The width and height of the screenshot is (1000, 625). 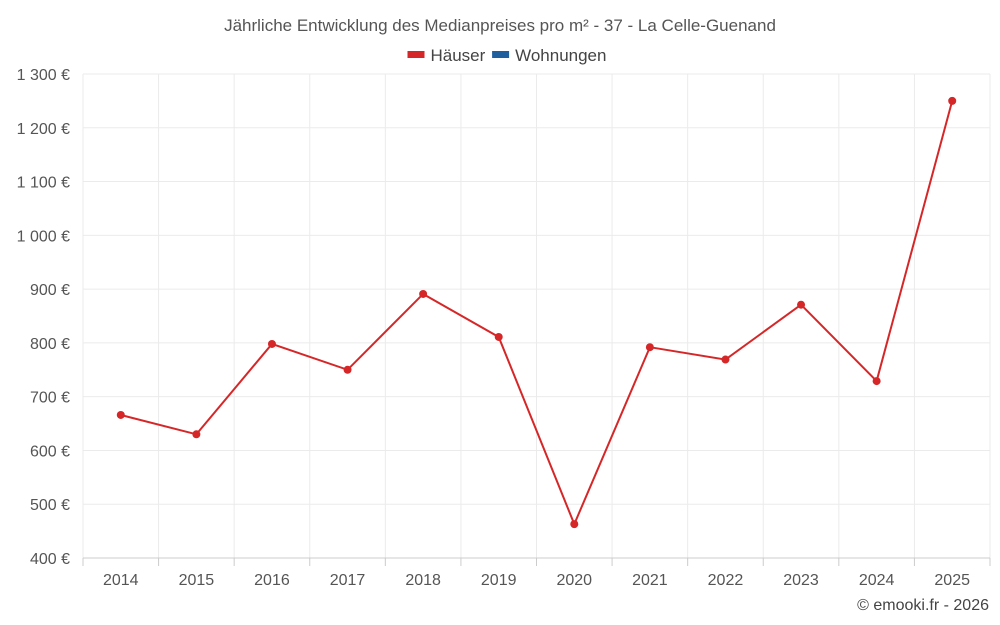 I want to click on y-tick-label: 500 €, so click(x=50, y=505).